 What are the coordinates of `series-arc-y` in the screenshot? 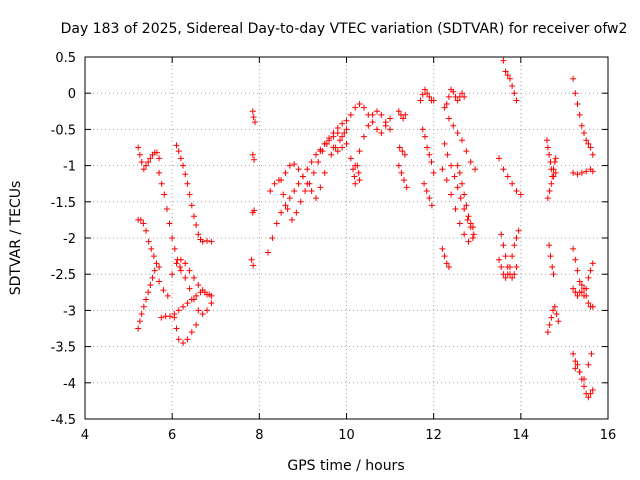 It's located at (465, 196).